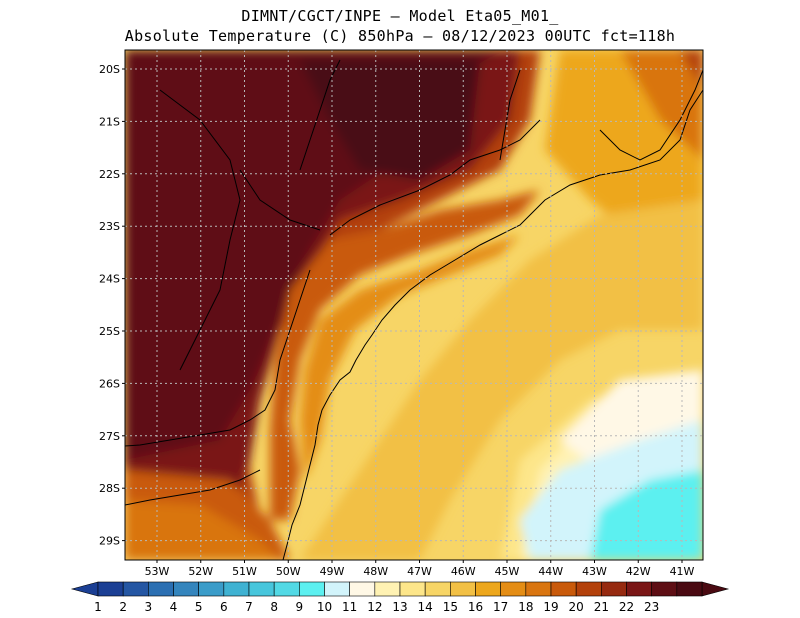  I want to click on lat-label-26S: 26S, so click(109, 383).